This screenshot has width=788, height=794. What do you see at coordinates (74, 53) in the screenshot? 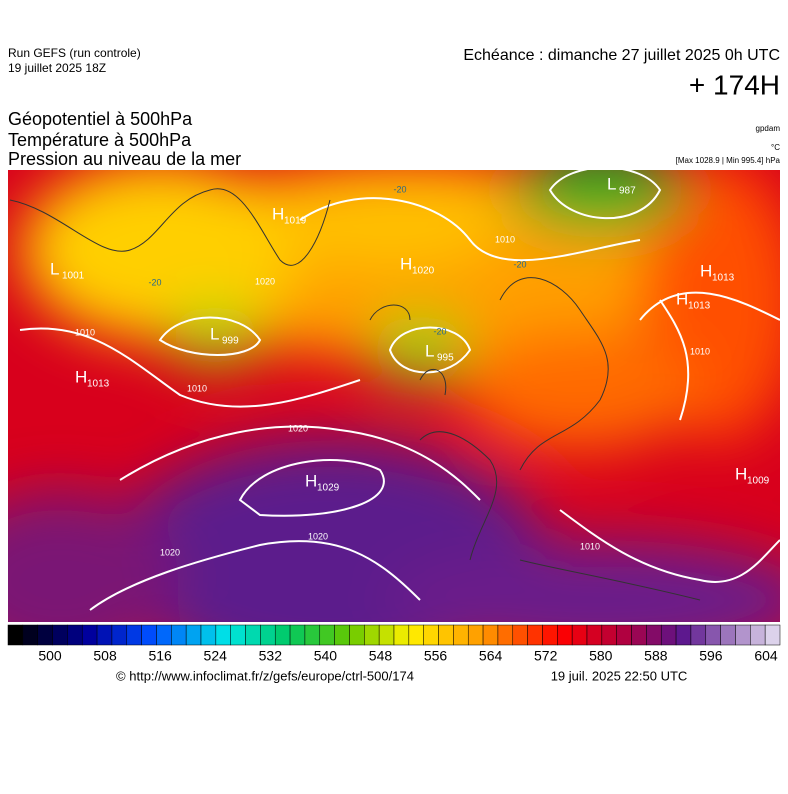
I see `run: Run GEFS (run controle)` at bounding box center [74, 53].